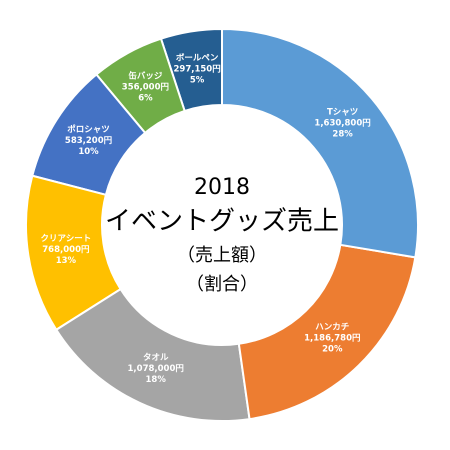  I want to click on value-label: 768,000円, so click(65, 250).